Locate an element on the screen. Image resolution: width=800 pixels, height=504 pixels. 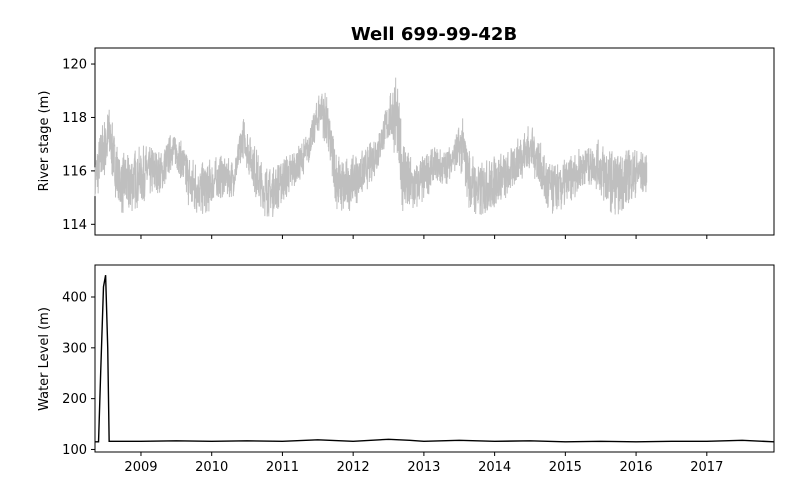
y-tick-label: 200 is located at coordinates (74, 399).